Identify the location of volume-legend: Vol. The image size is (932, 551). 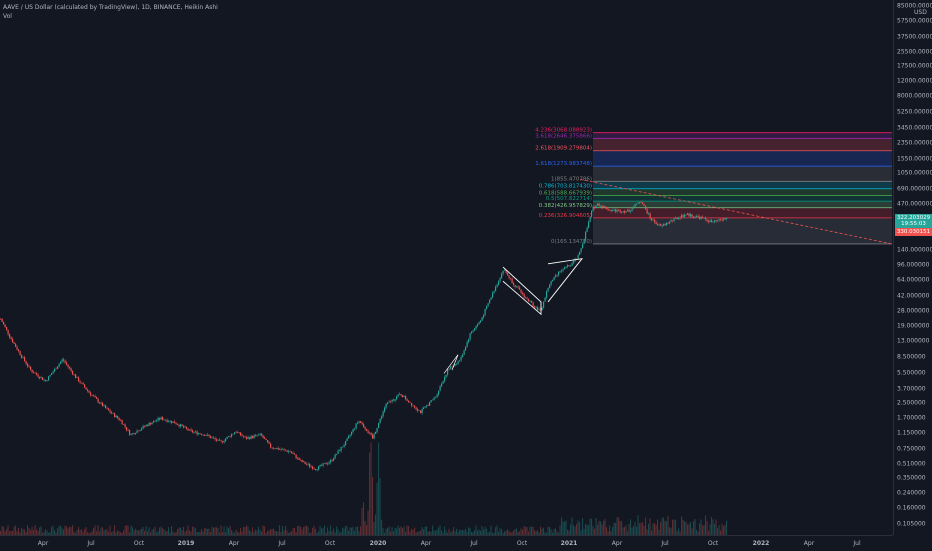
(7, 16).